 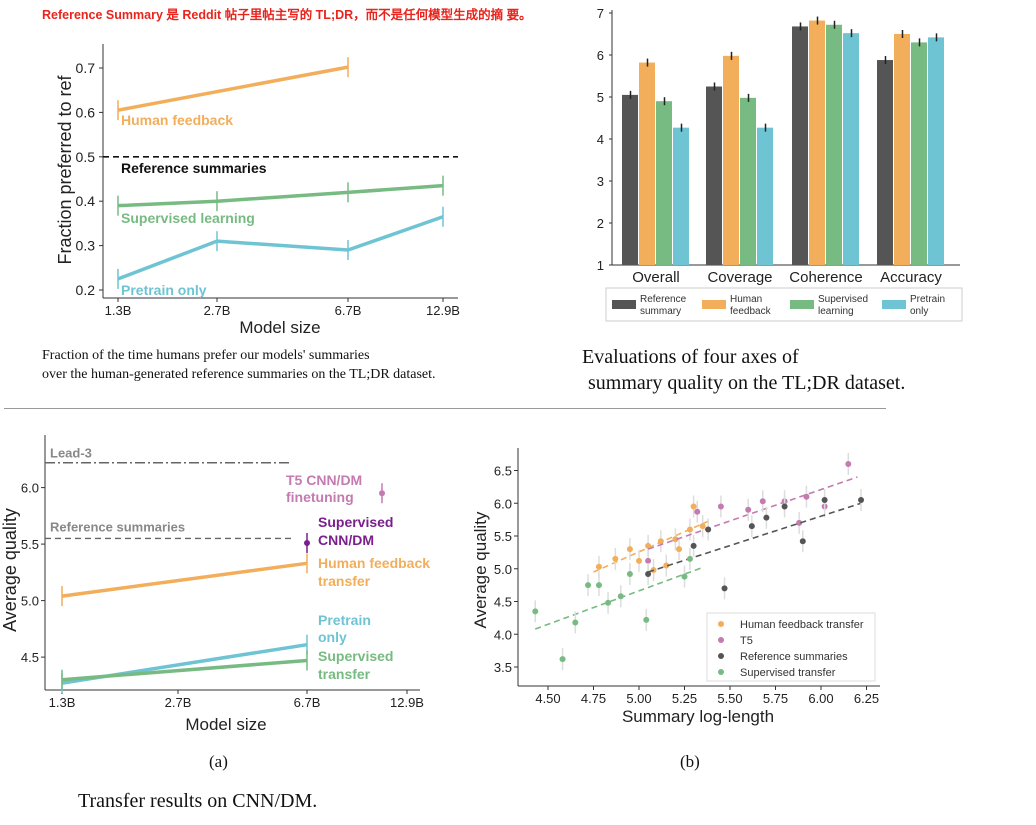 I want to click on fit-line, so click(x=752, y=513).